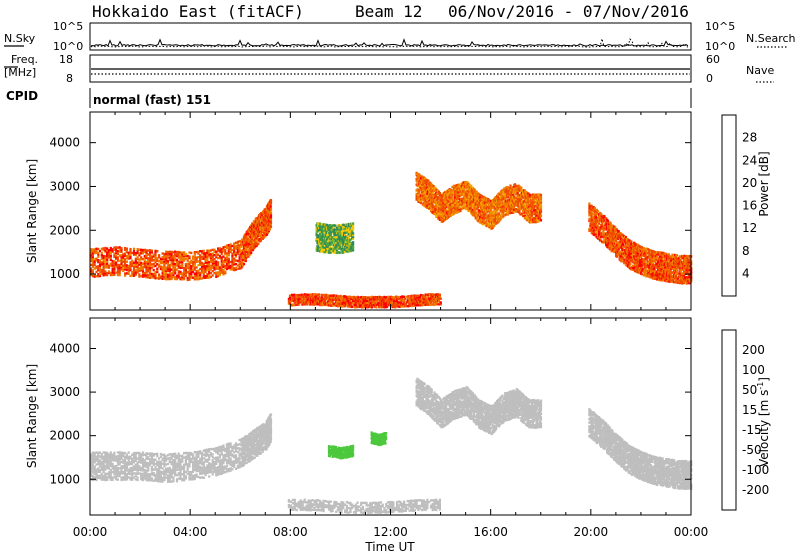 The width and height of the screenshot is (800, 554). I want to click on cpid-label: CPID, so click(22, 96).